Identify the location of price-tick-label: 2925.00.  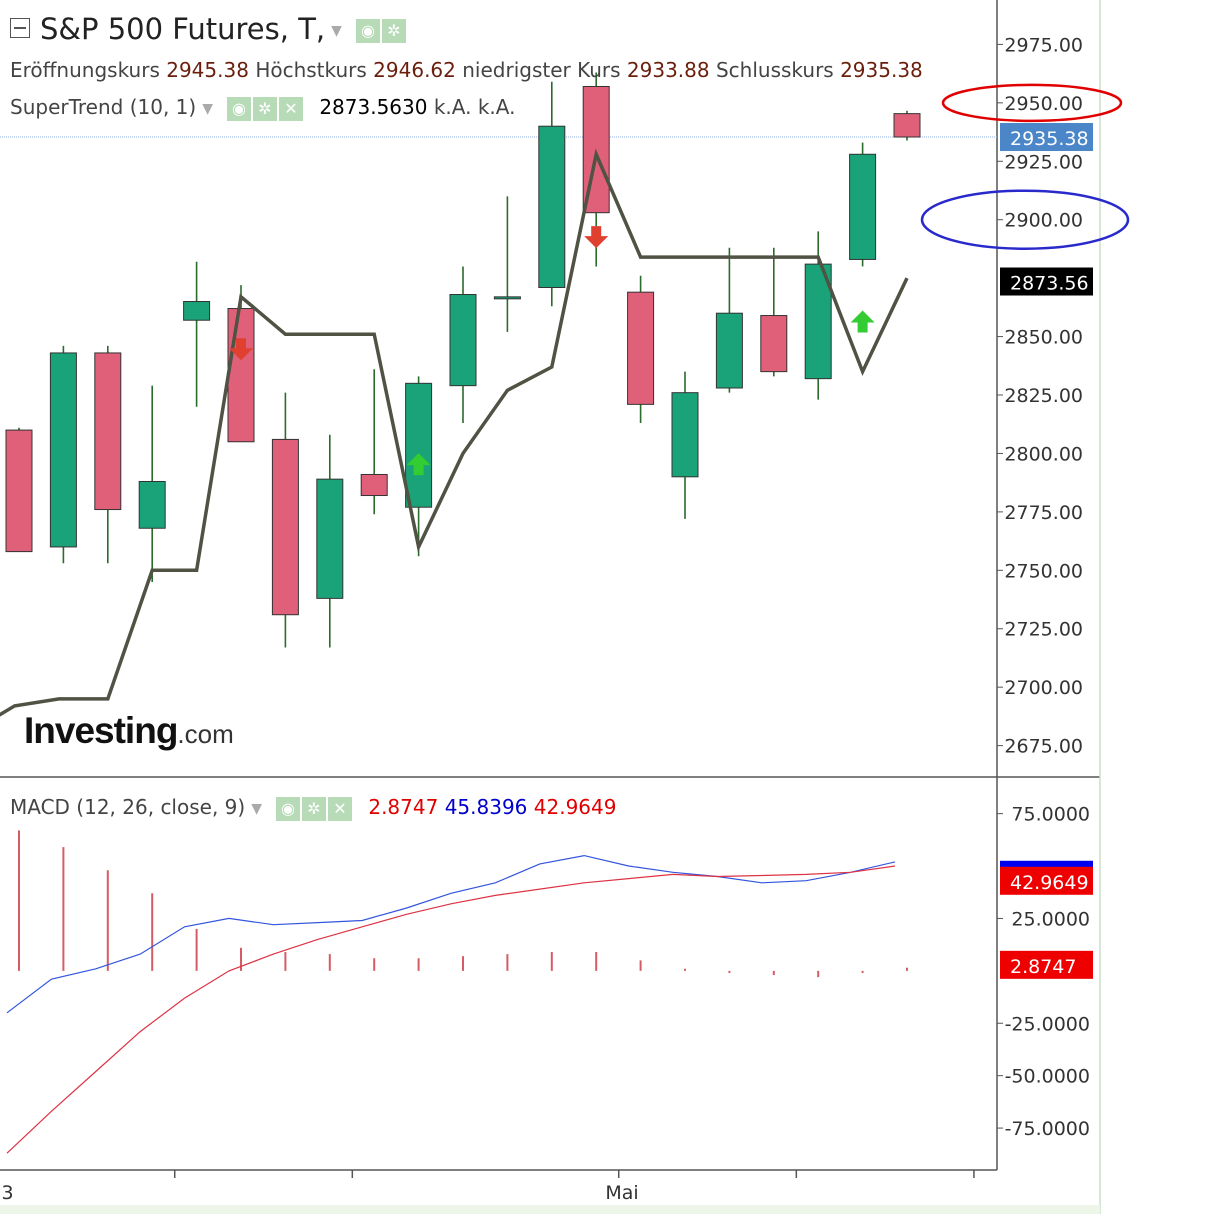
(1043, 162).